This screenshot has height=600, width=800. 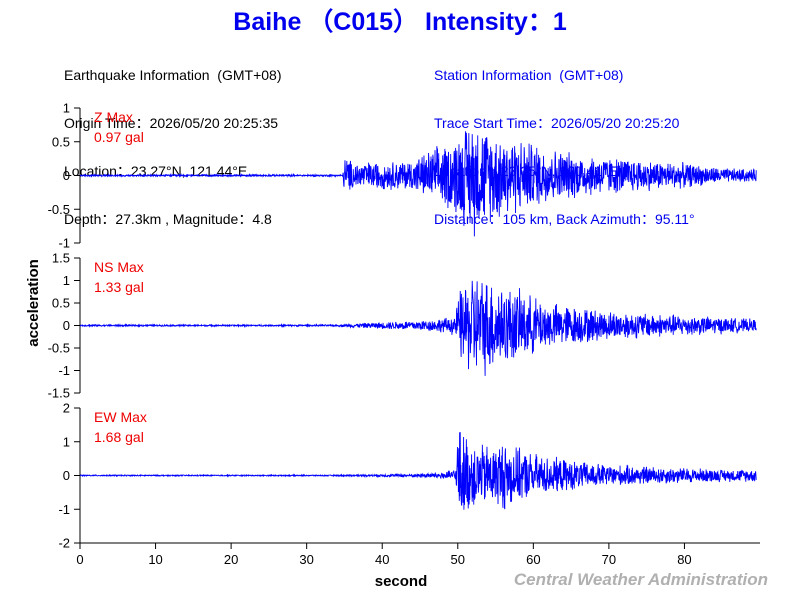 What do you see at coordinates (113, 117) in the screenshot?
I see `max-label-z: Z Max` at bounding box center [113, 117].